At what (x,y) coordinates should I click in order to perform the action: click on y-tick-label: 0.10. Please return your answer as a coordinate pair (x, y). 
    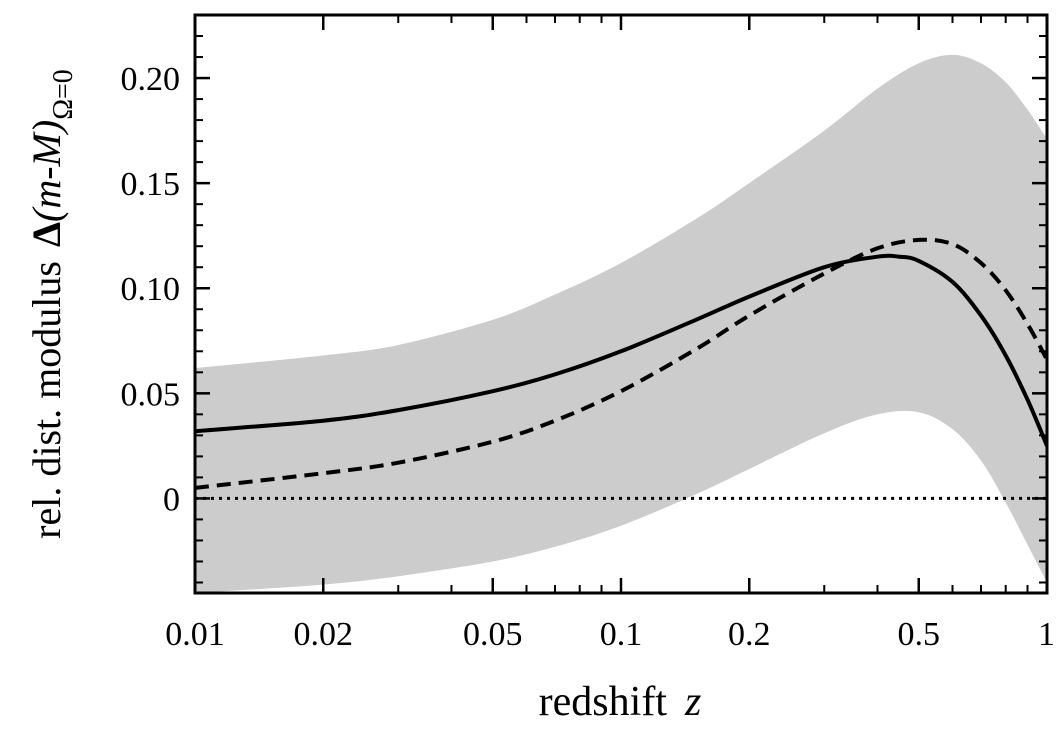
    Looking at the image, I should click on (151, 289).